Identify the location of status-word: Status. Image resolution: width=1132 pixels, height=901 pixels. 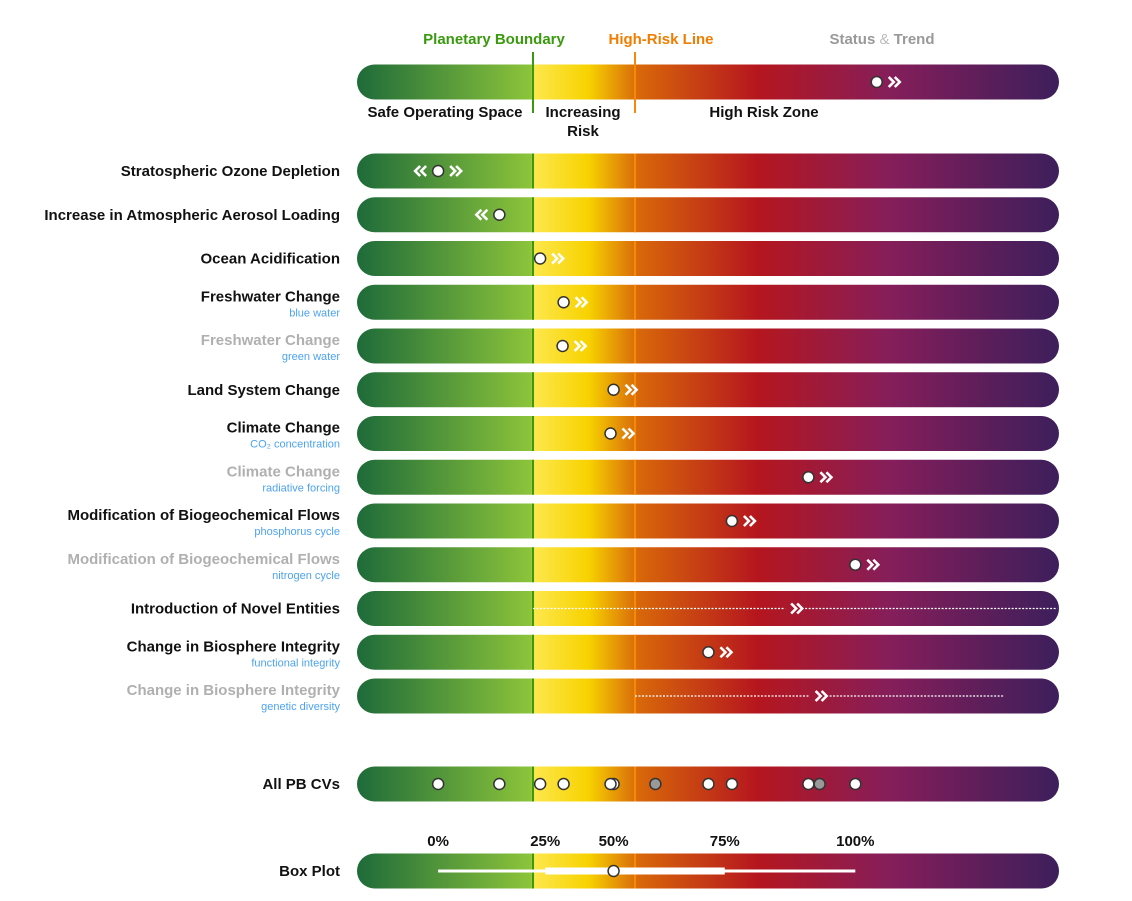
(852, 39).